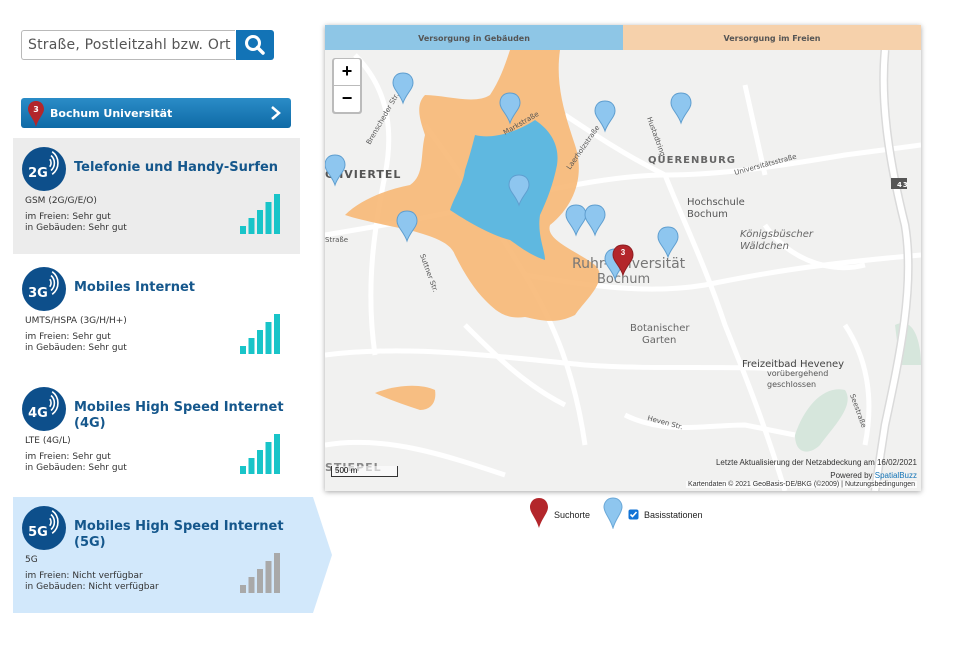  I want to click on stations-checkbox, so click(633, 514).